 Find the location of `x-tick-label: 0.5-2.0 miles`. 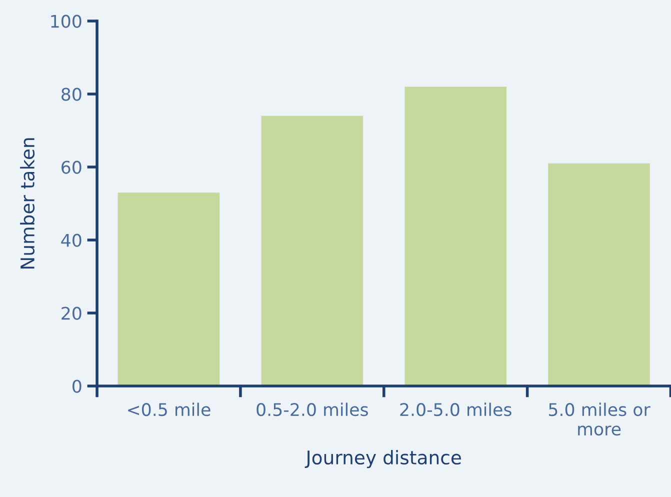

x-tick-label: 0.5-2.0 miles is located at coordinates (312, 409).